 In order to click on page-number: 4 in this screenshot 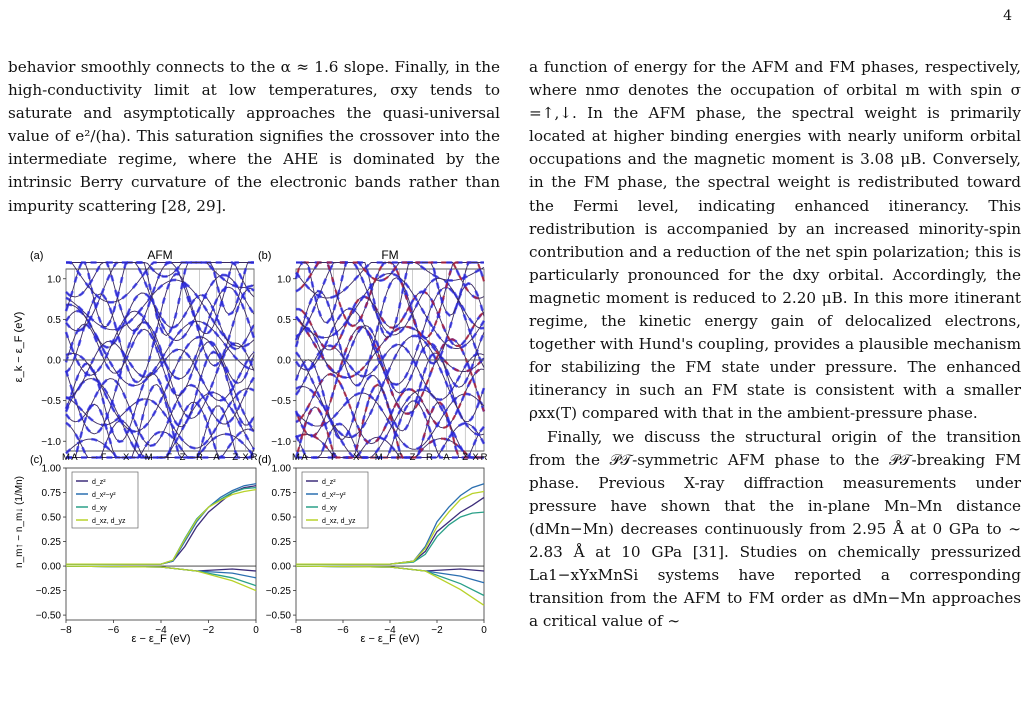, I will do `click(1007, 16)`.